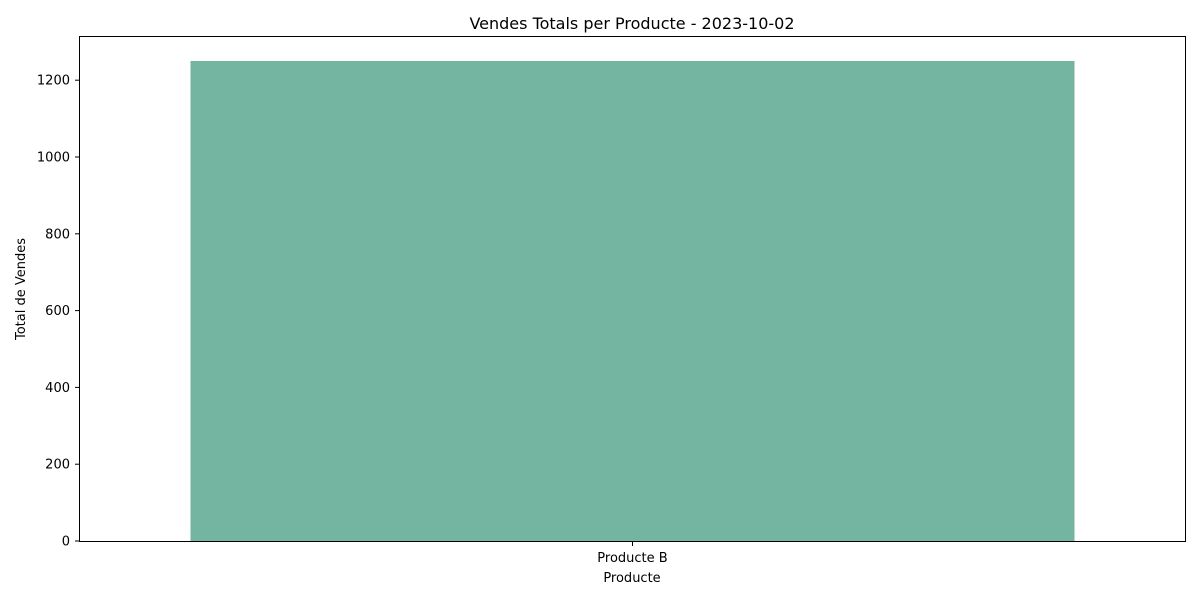 The height and width of the screenshot is (600, 1200). Describe the element at coordinates (53, 158) in the screenshot. I see `y-tick-label: 1000` at that location.